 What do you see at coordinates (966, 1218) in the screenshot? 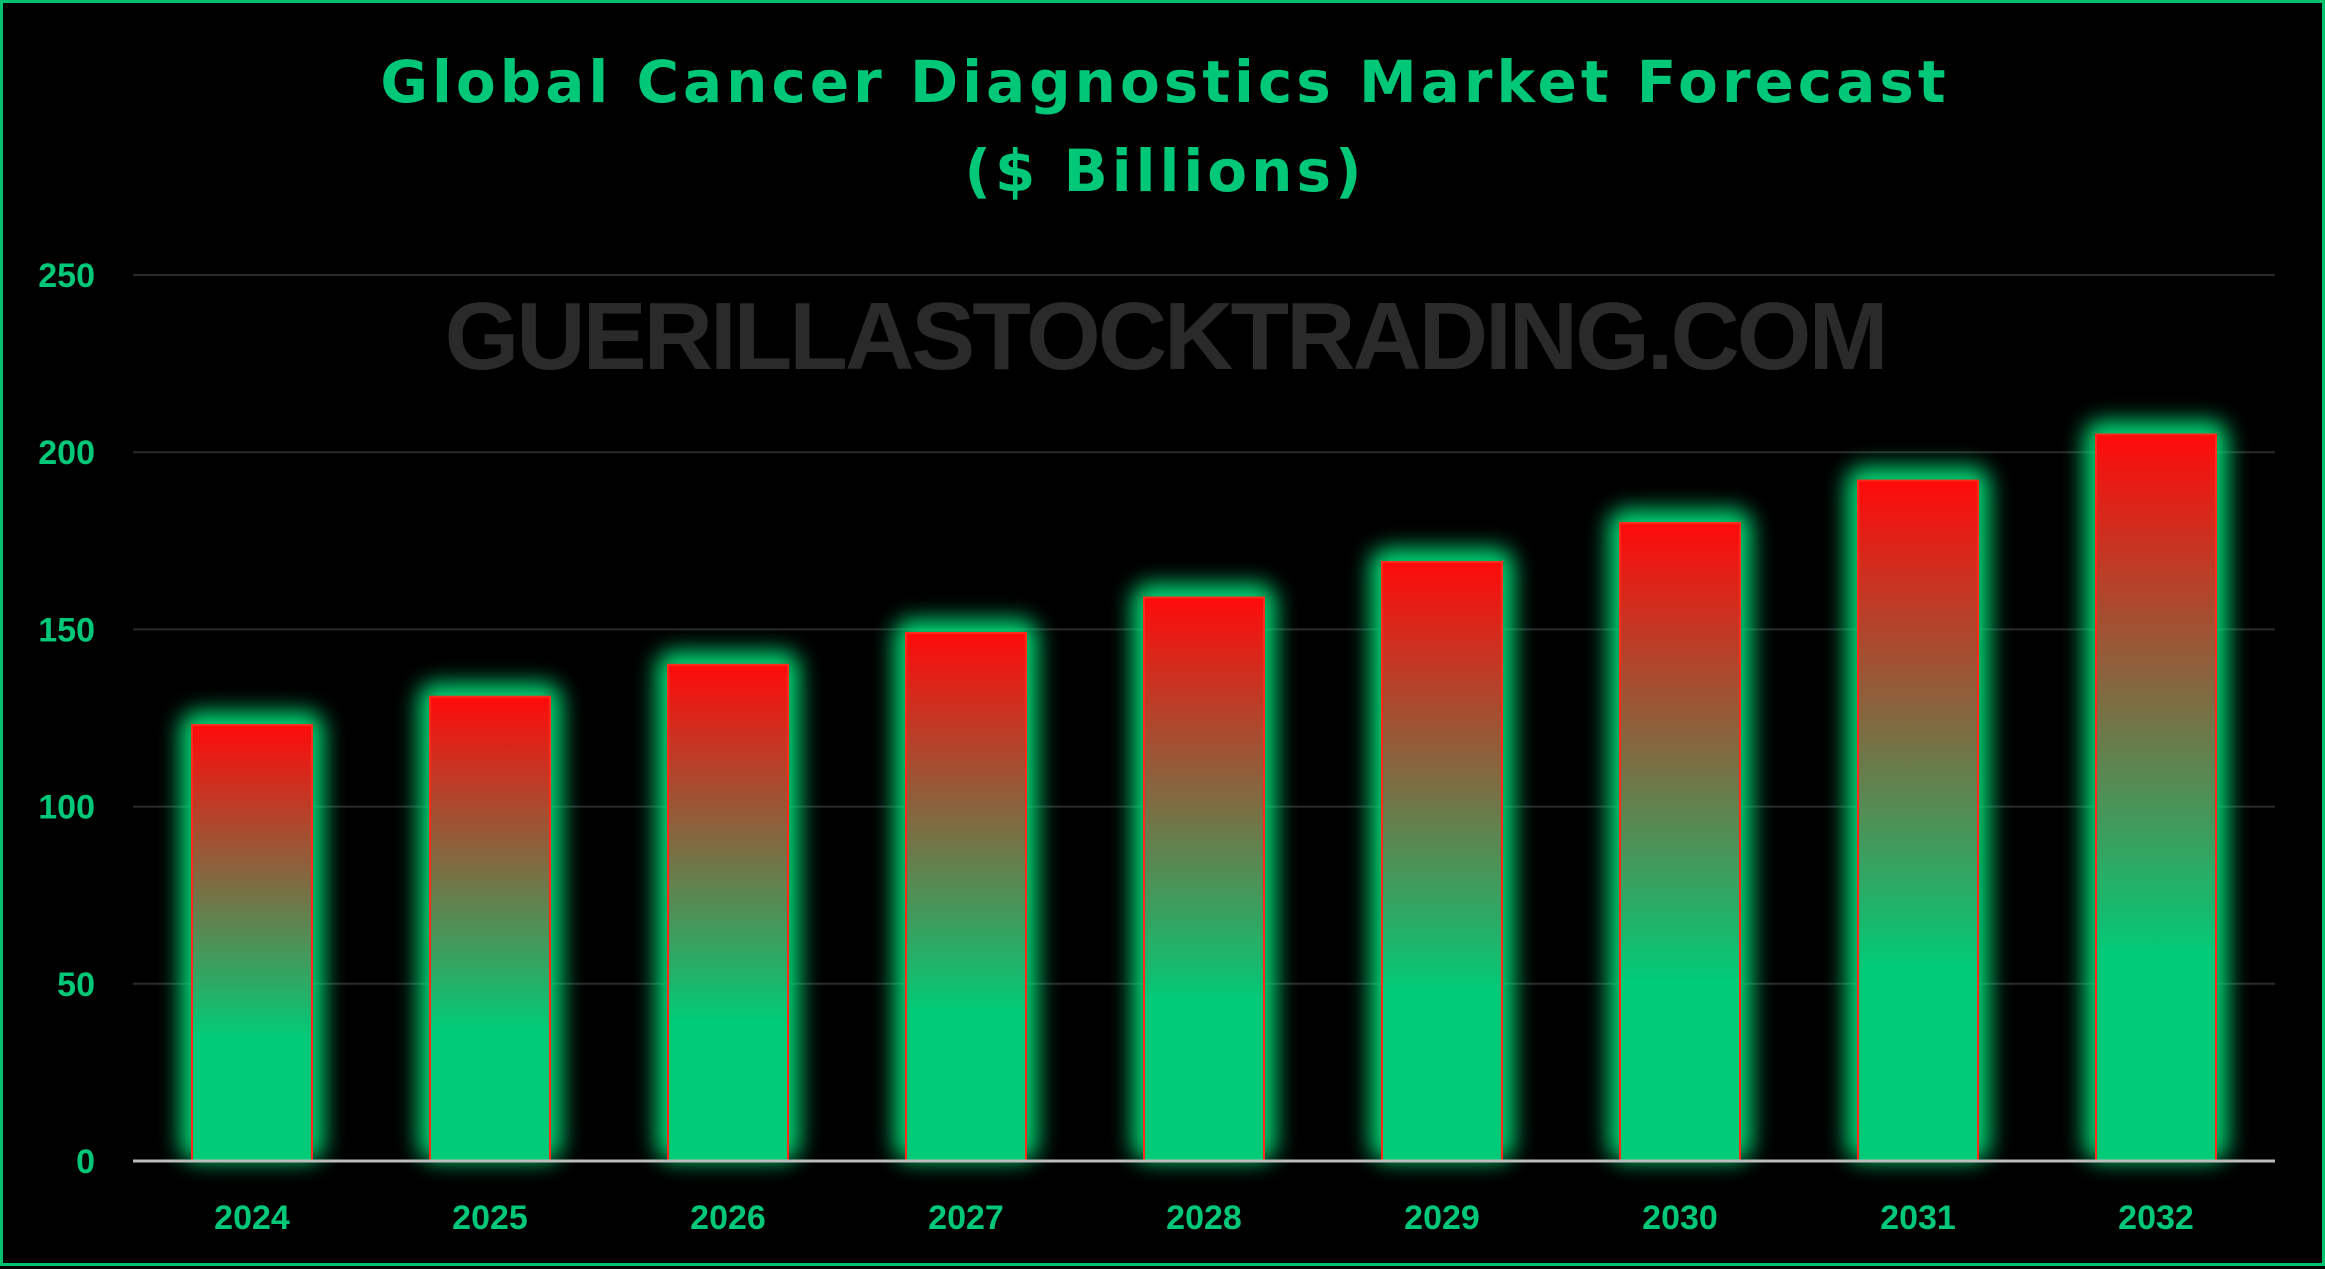
I see `x-tick-label: 2027` at bounding box center [966, 1218].